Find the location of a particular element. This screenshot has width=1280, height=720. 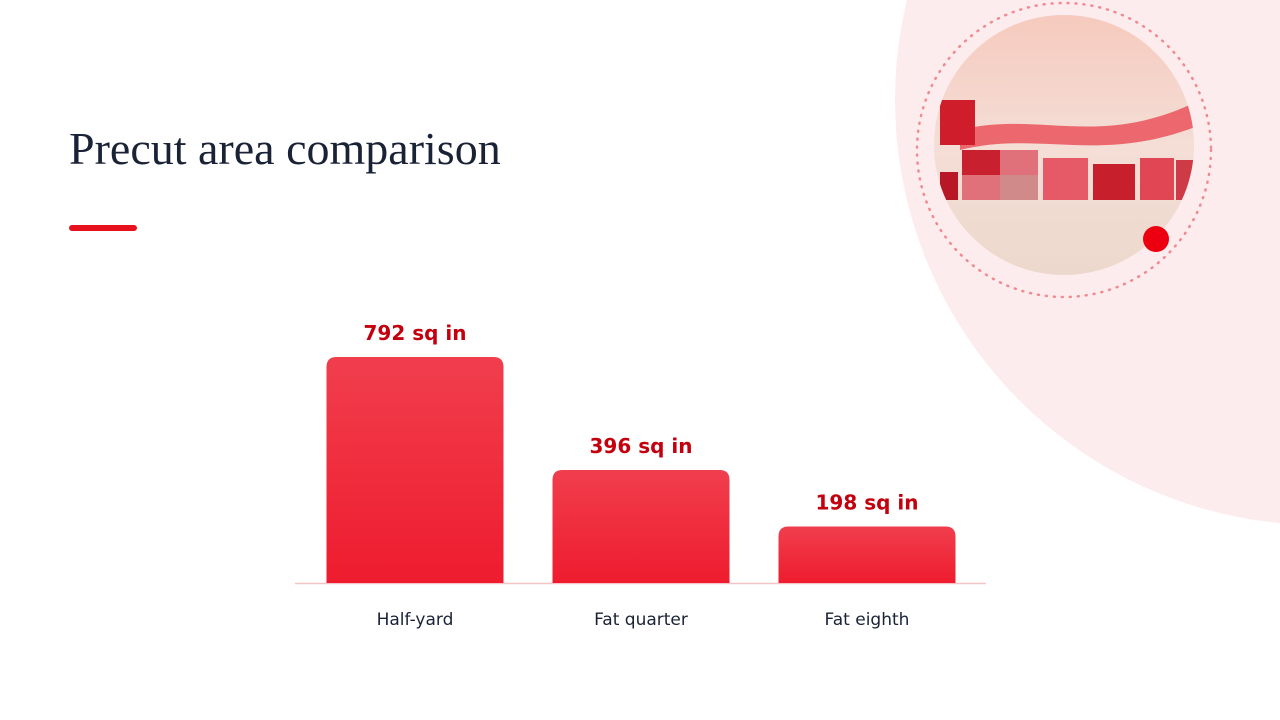

x-tick-label: Half-yard is located at coordinates (415, 620).